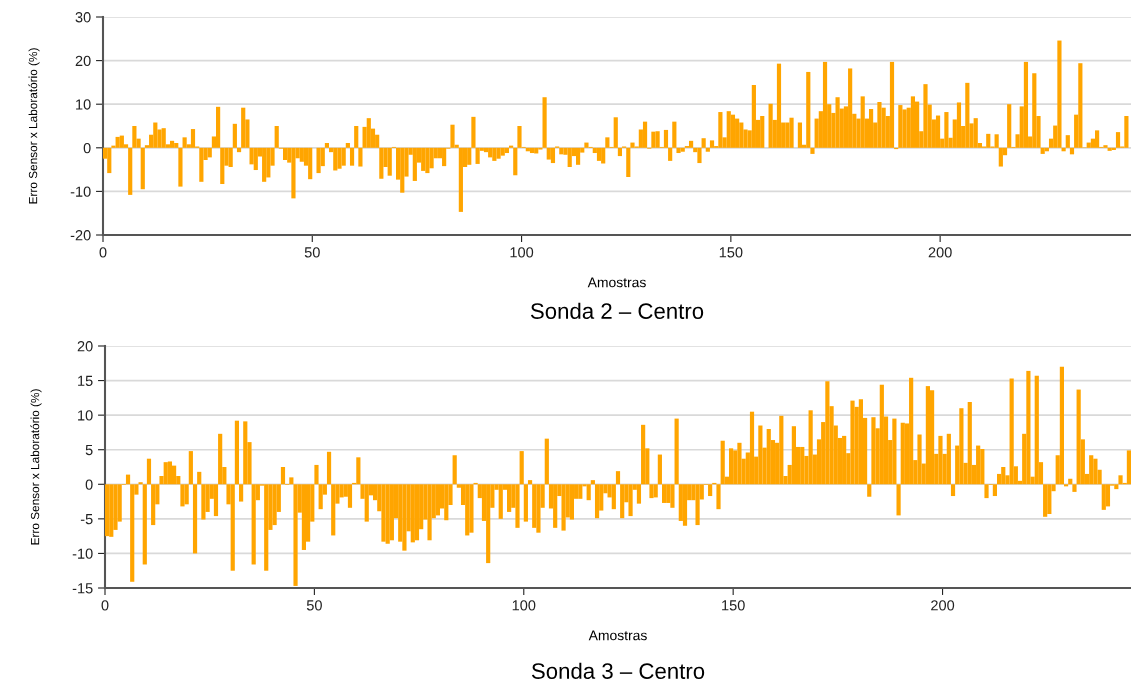 The image size is (1131, 682). What do you see at coordinates (83, 17) in the screenshot?
I see `y-tick-label: 30` at bounding box center [83, 17].